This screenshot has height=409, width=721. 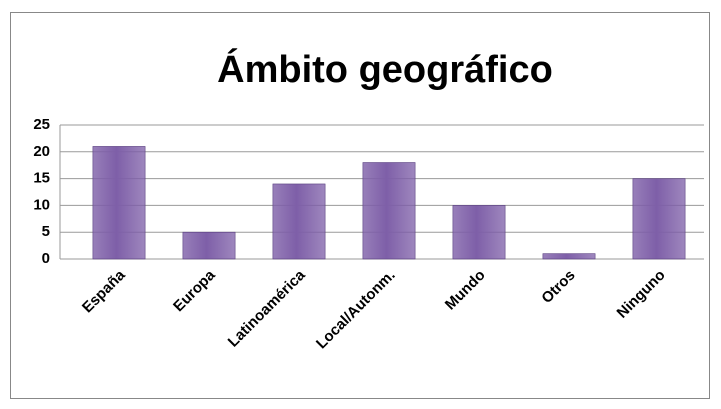 I want to click on y-tick-label: 15, so click(x=41, y=178).